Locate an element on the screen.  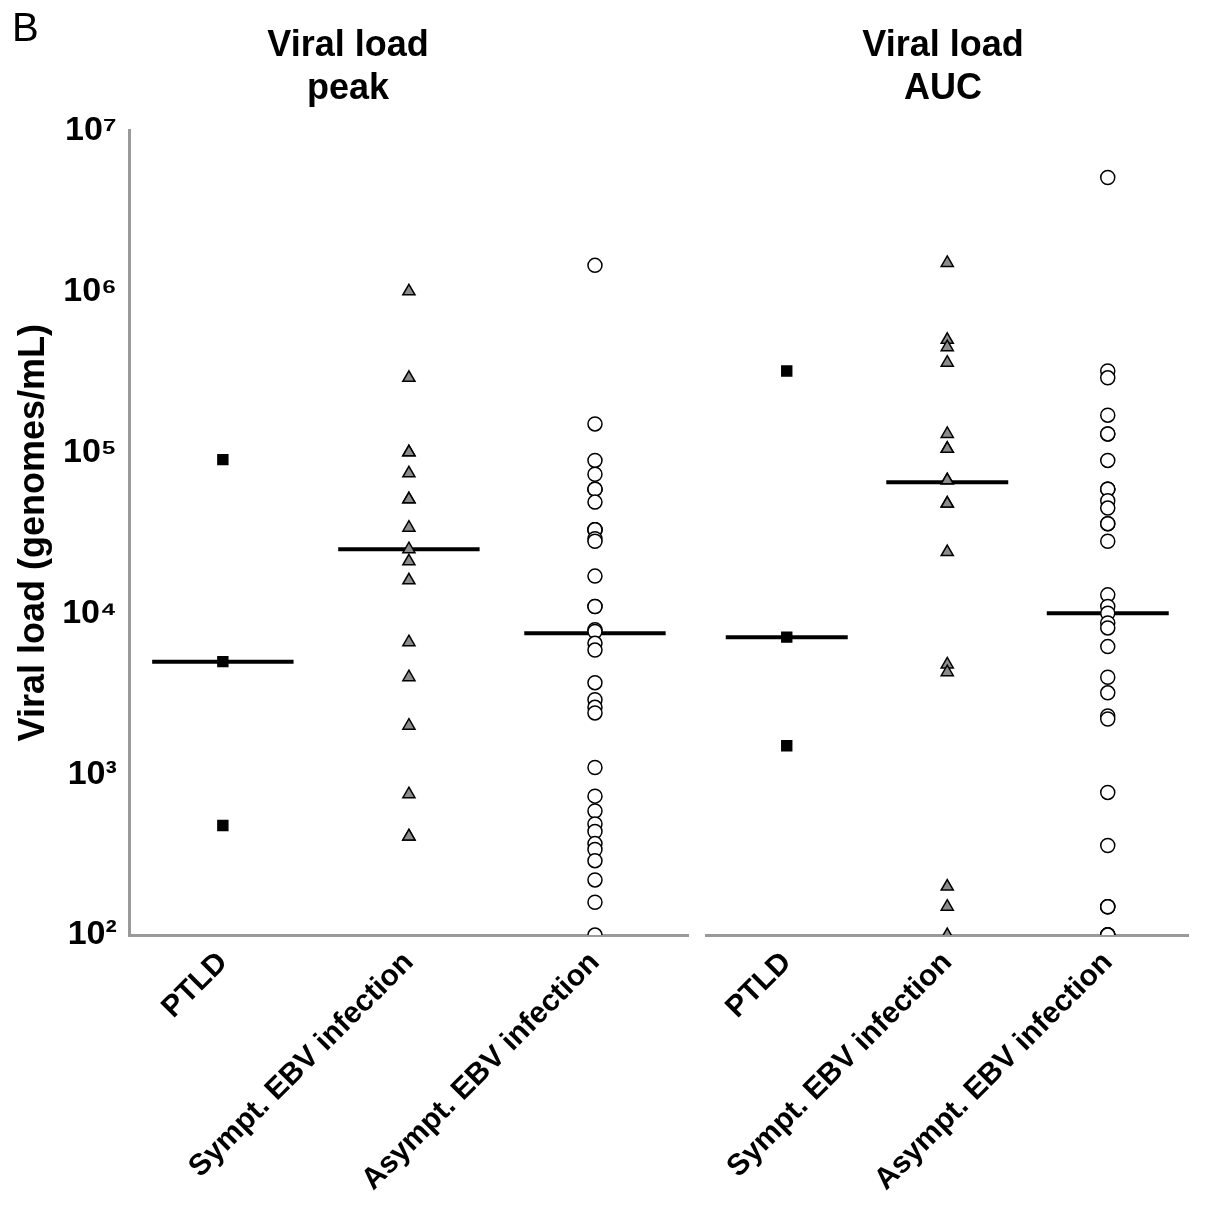
y-tick-label: 10⁷ is located at coordinates (90, 127).